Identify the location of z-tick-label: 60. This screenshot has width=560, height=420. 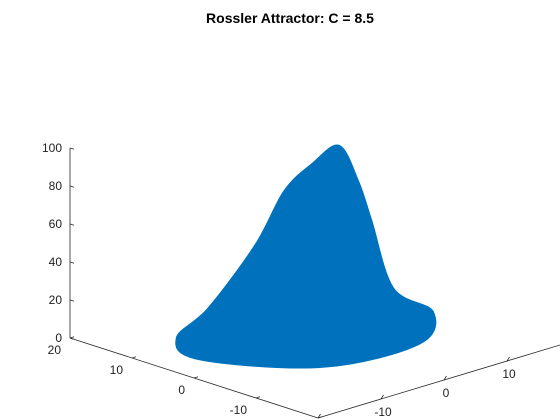
(56, 224).